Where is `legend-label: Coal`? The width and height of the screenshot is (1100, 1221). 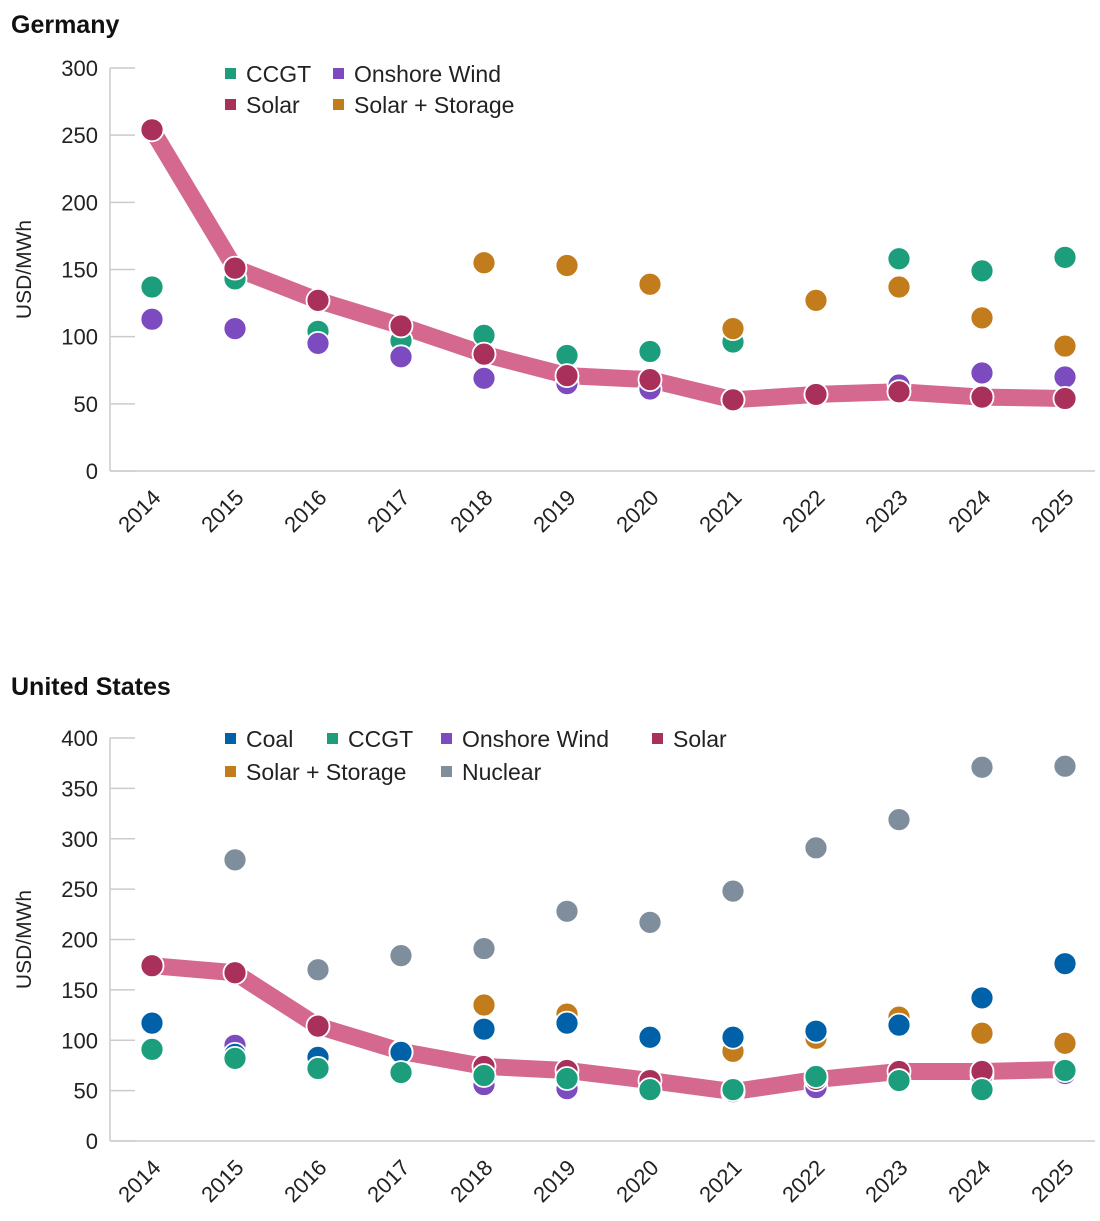
legend-label: Coal is located at coordinates (269, 739).